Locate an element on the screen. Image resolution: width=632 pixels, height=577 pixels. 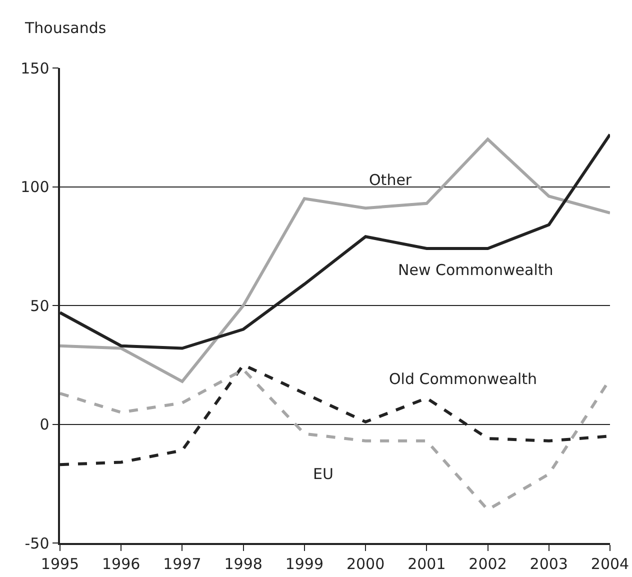
x-tick-label: 1997 is located at coordinates (182, 563).